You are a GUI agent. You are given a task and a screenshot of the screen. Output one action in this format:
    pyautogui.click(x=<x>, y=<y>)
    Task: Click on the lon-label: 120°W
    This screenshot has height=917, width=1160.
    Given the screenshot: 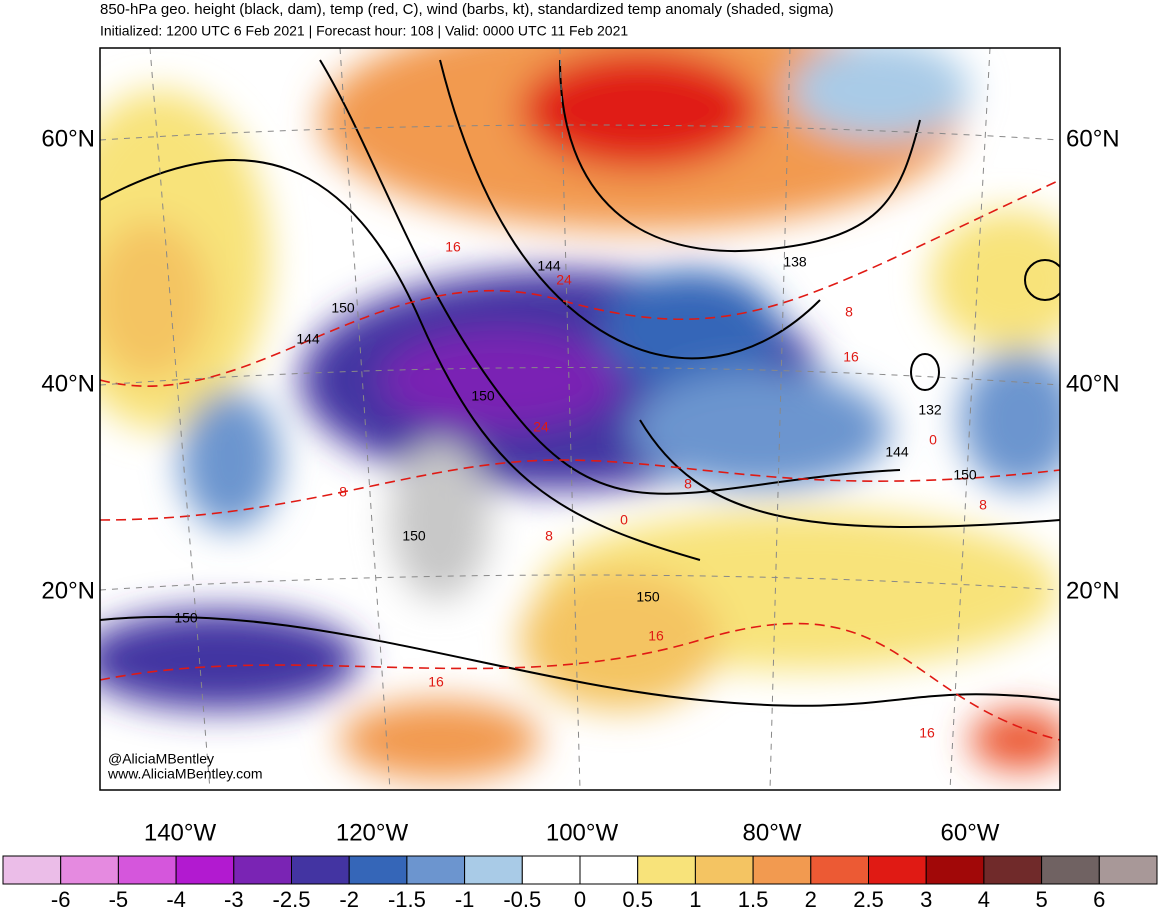 What is the action you would take?
    pyautogui.click(x=372, y=832)
    